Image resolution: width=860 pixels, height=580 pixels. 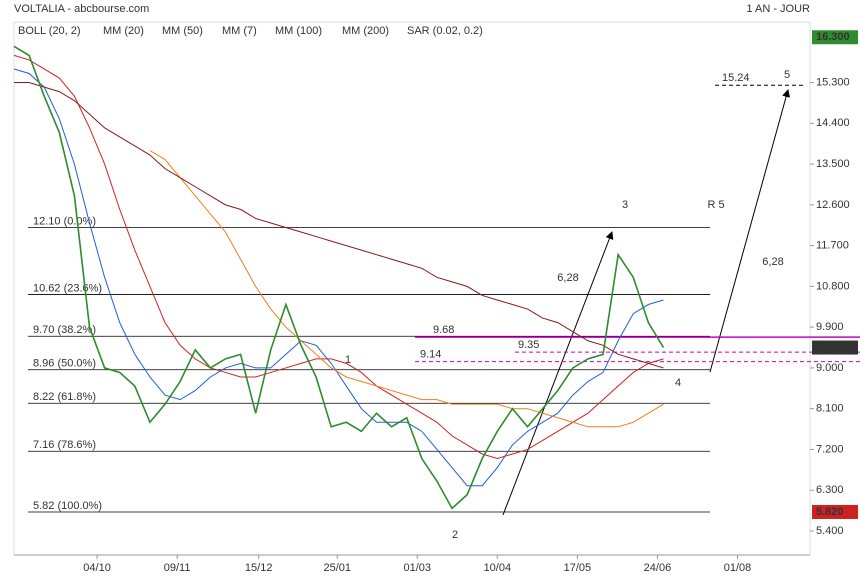 I want to click on annotation: 5, so click(x=787, y=75).